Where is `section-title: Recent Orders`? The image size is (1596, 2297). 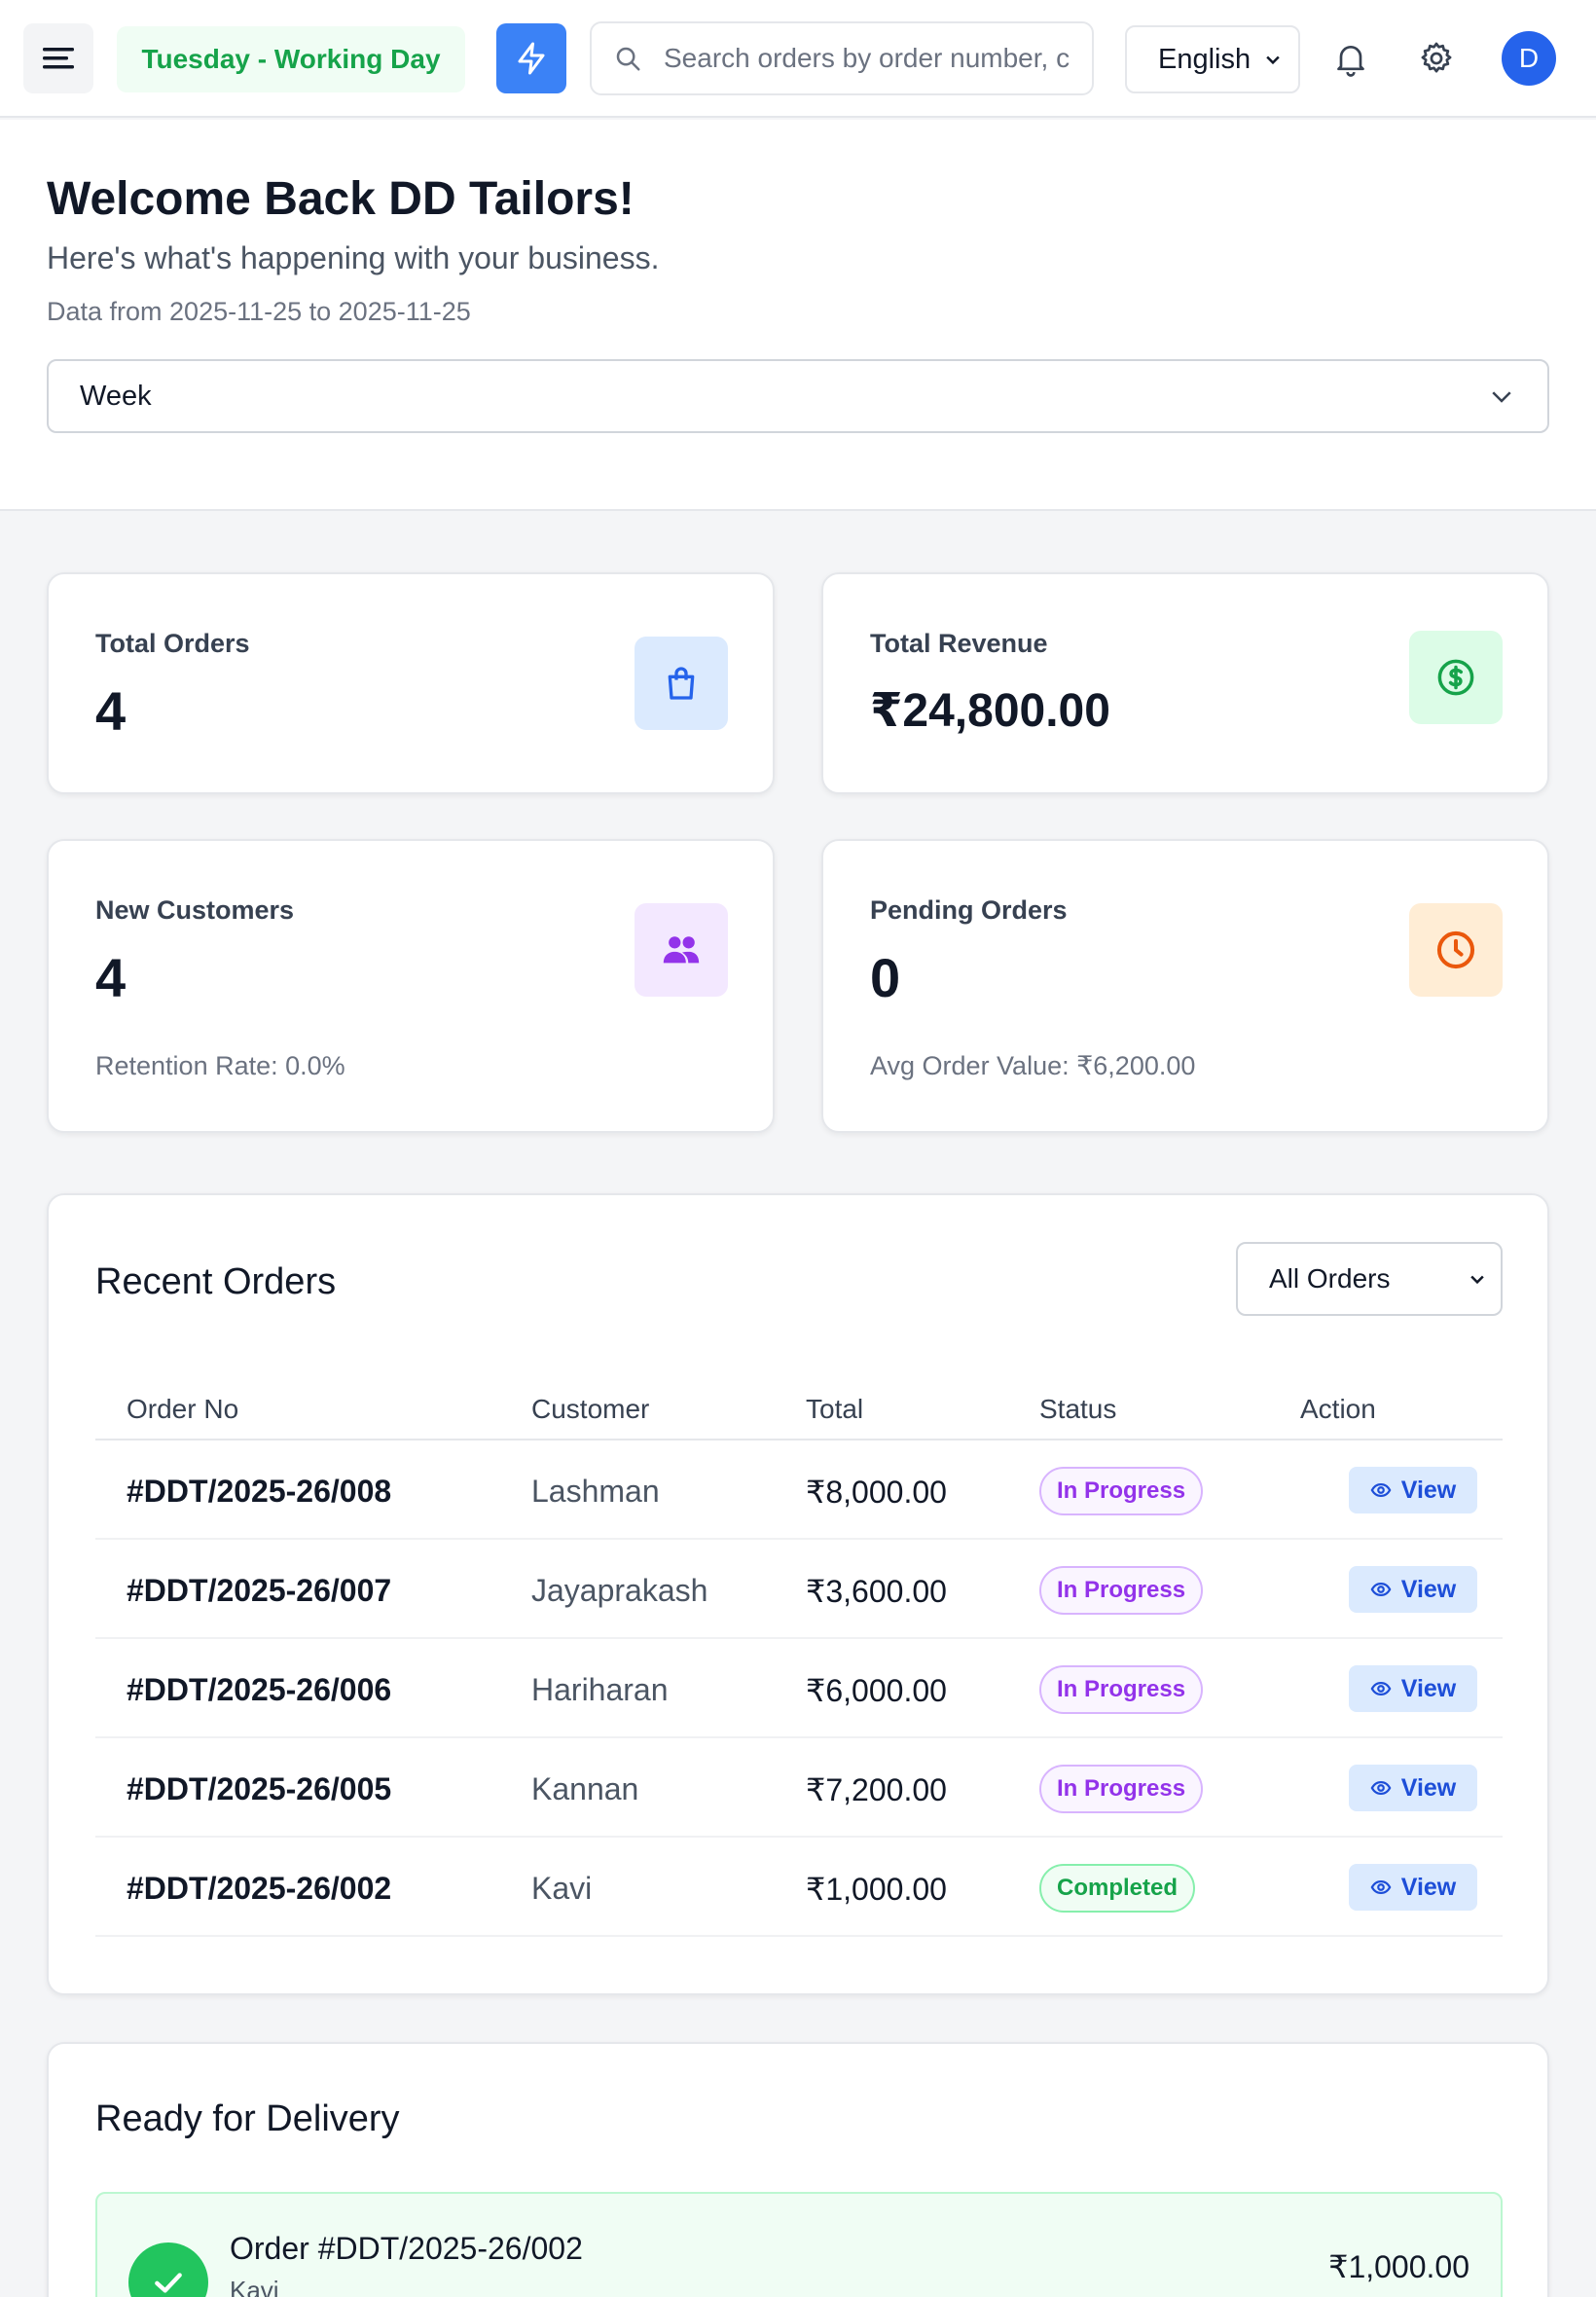
section-title: Recent Orders is located at coordinates (216, 1282).